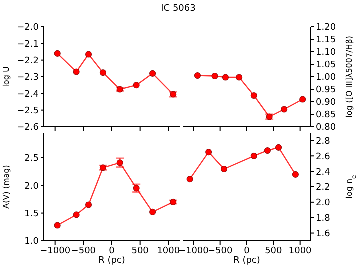 The width and height of the screenshot is (357, 268). I want to click on y2-tick-label: 2.8, so click(323, 141).